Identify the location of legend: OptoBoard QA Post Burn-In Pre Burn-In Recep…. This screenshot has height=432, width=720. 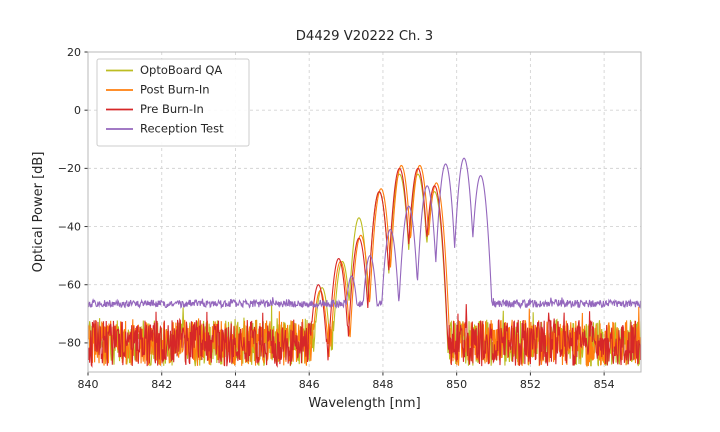
(173, 102).